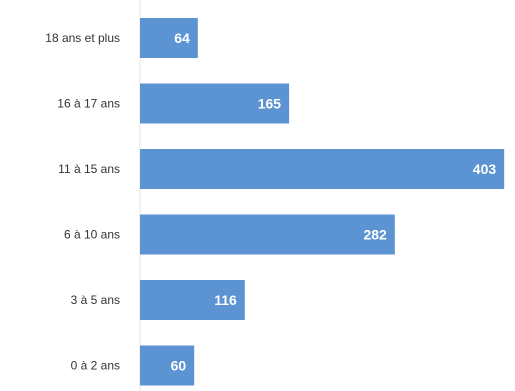 The width and height of the screenshot is (515, 391). I want to click on value-label-16-17-ans: 165, so click(270, 104).